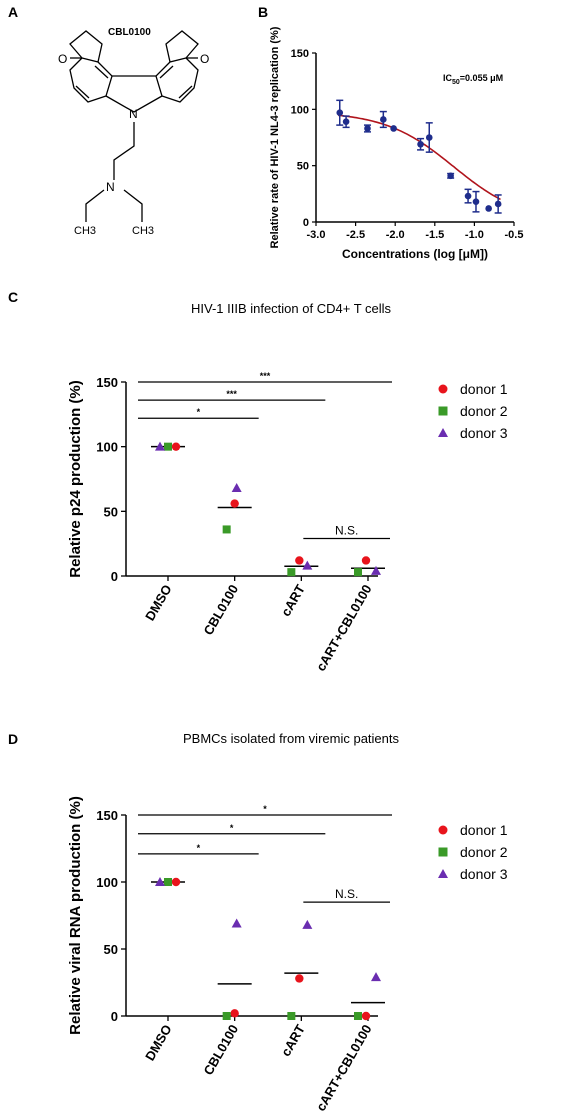  Describe the element at coordinates (355, 235) in the screenshot. I see `x-tick-label: -2.5` at that location.